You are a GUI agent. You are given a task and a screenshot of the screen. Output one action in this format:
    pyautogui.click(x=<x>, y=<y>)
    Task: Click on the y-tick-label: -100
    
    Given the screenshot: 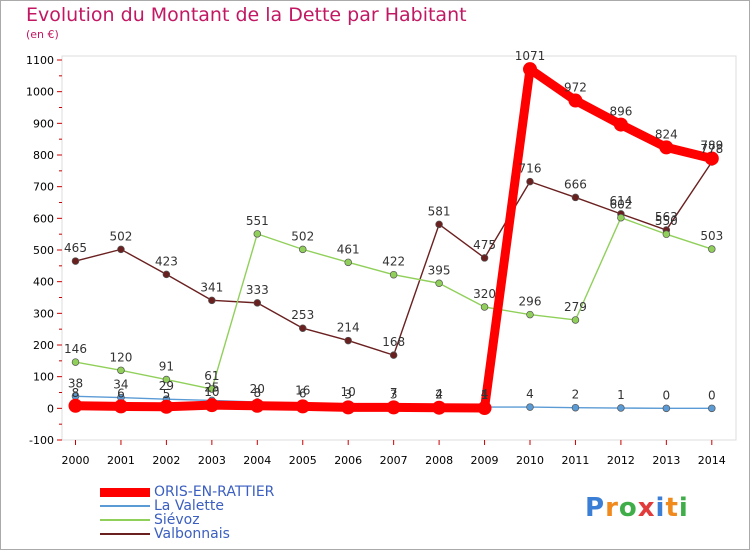 What is the action you would take?
    pyautogui.click(x=41, y=440)
    